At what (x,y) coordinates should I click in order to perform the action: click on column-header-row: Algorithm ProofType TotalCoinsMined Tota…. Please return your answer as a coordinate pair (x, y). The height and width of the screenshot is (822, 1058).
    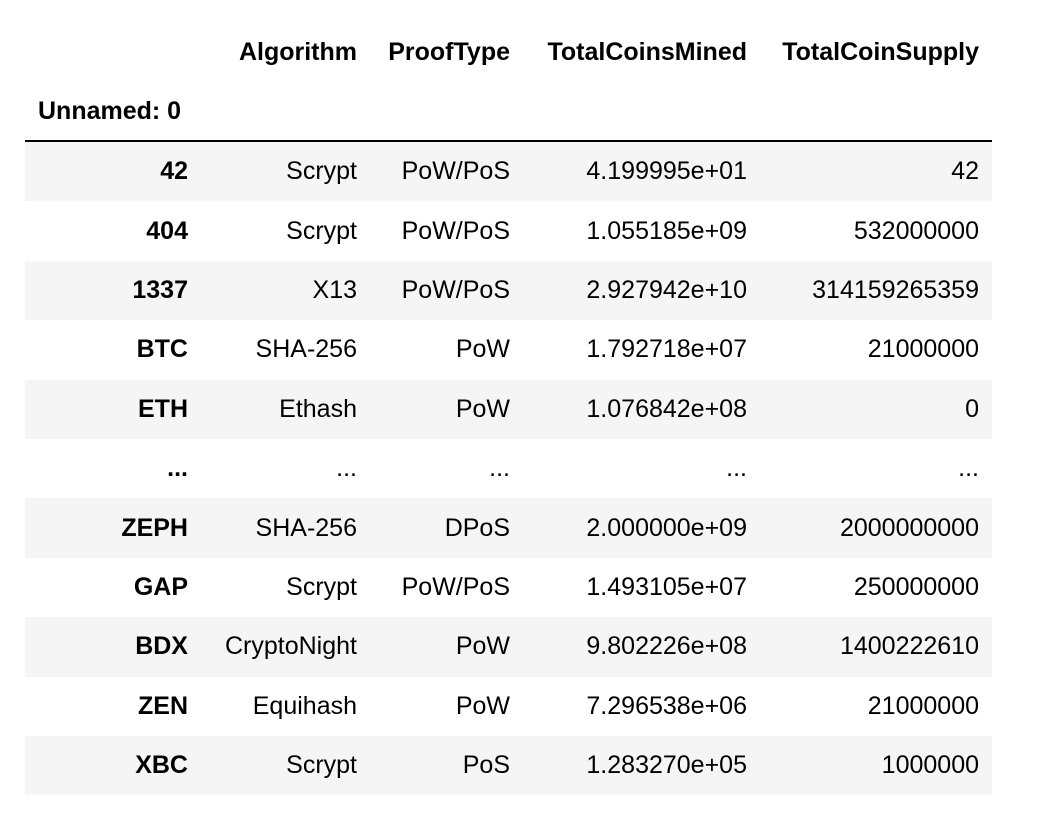
    Looking at the image, I should click on (508, 52).